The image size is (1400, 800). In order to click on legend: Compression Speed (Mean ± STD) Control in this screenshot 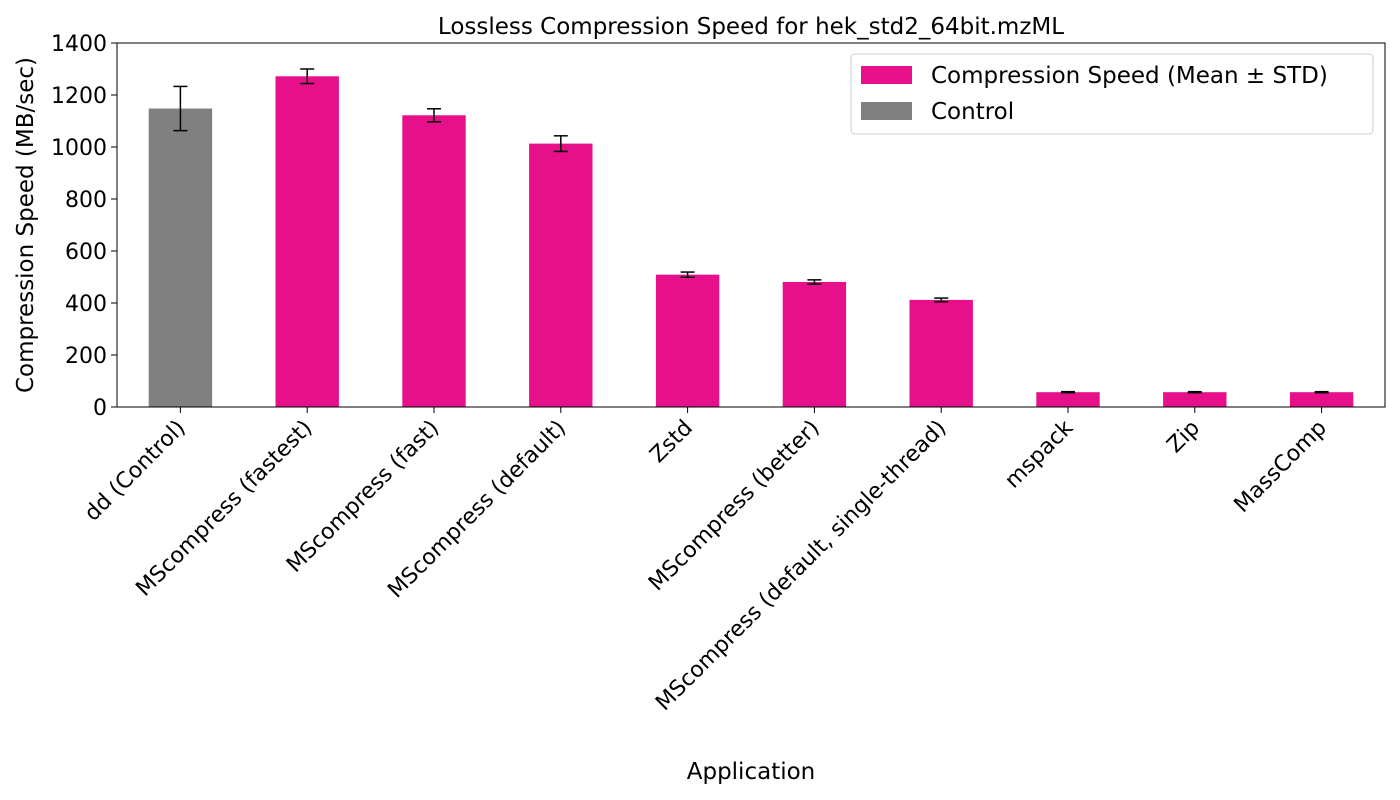, I will do `click(1112, 94)`.